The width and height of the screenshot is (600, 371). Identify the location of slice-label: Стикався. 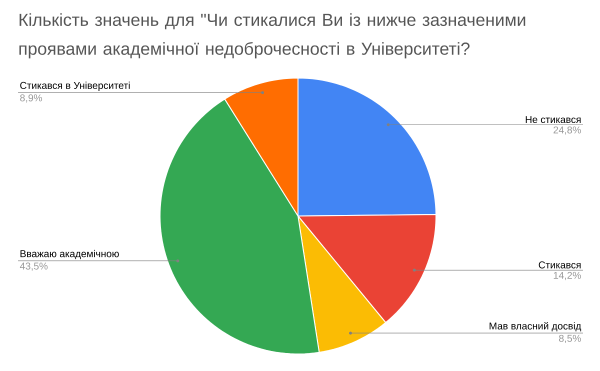
(559, 264).